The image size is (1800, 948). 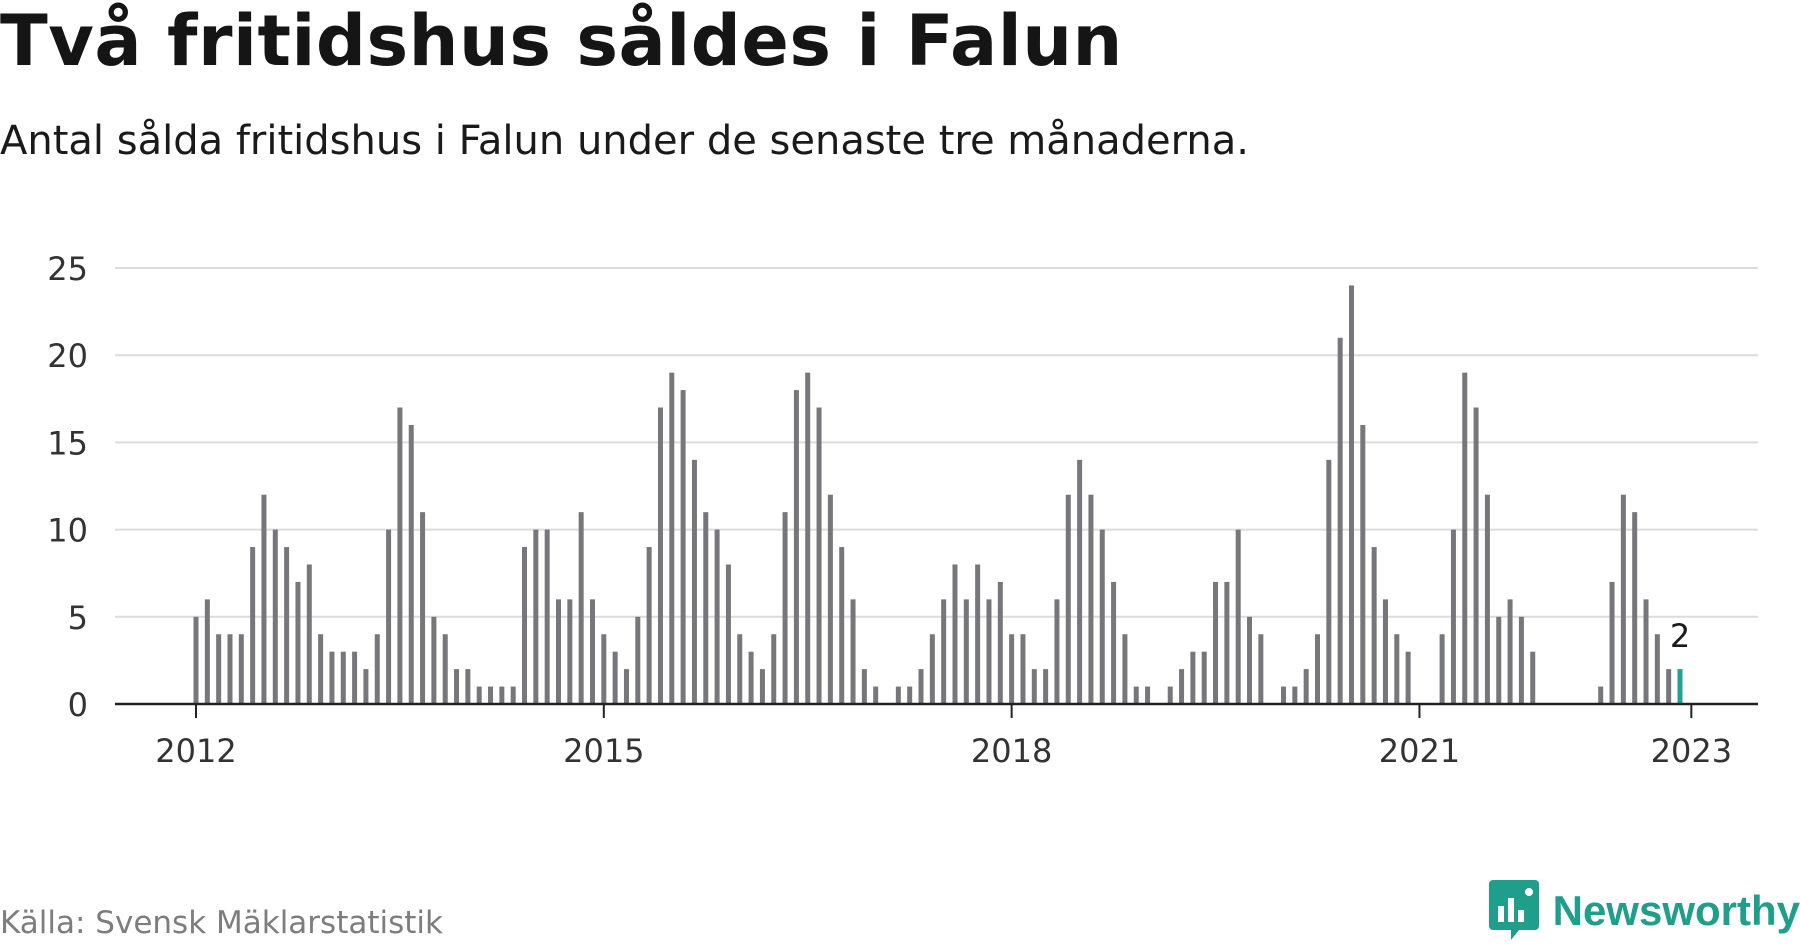 I want to click on y-tick-label: 25, so click(x=67, y=269).